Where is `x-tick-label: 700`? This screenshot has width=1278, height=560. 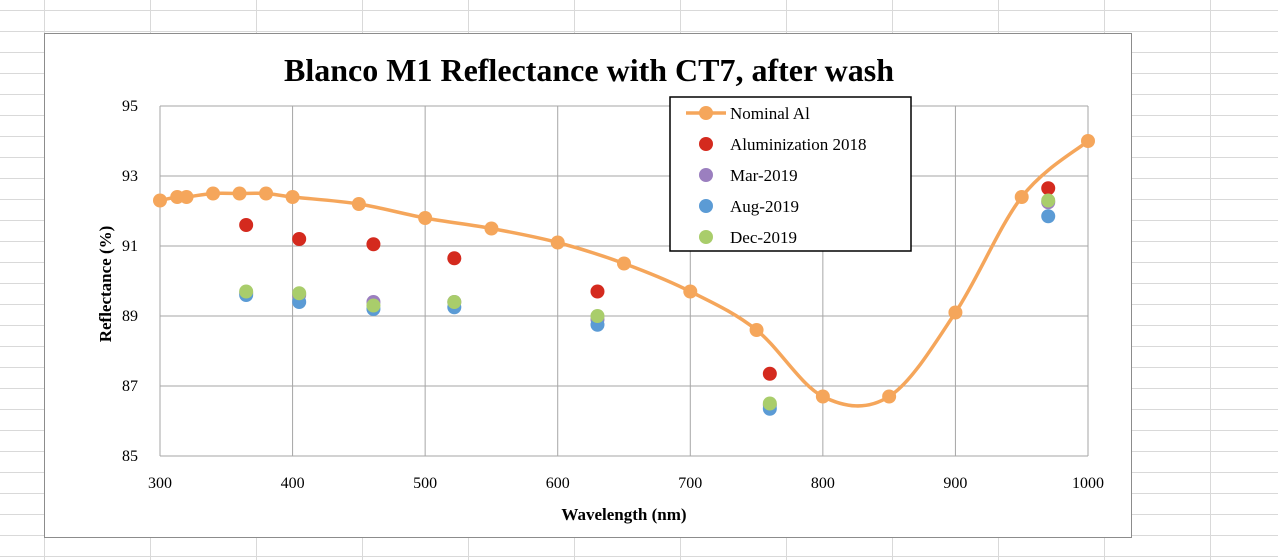
x-tick-label: 700 is located at coordinates (690, 483).